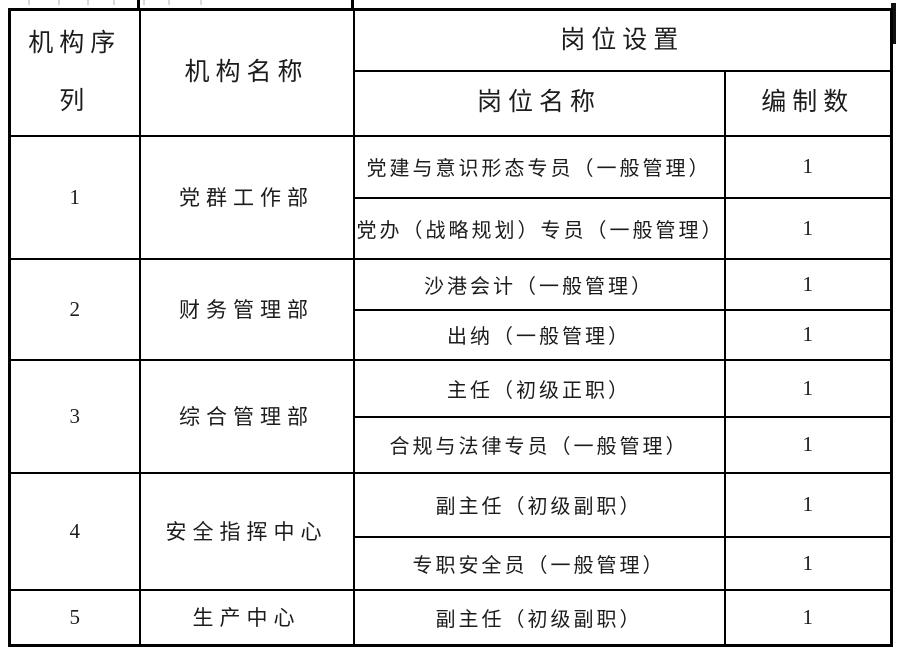  I want to click on position-name-cell: 党办（战略规划）专员（一般管理）, so click(539, 228).